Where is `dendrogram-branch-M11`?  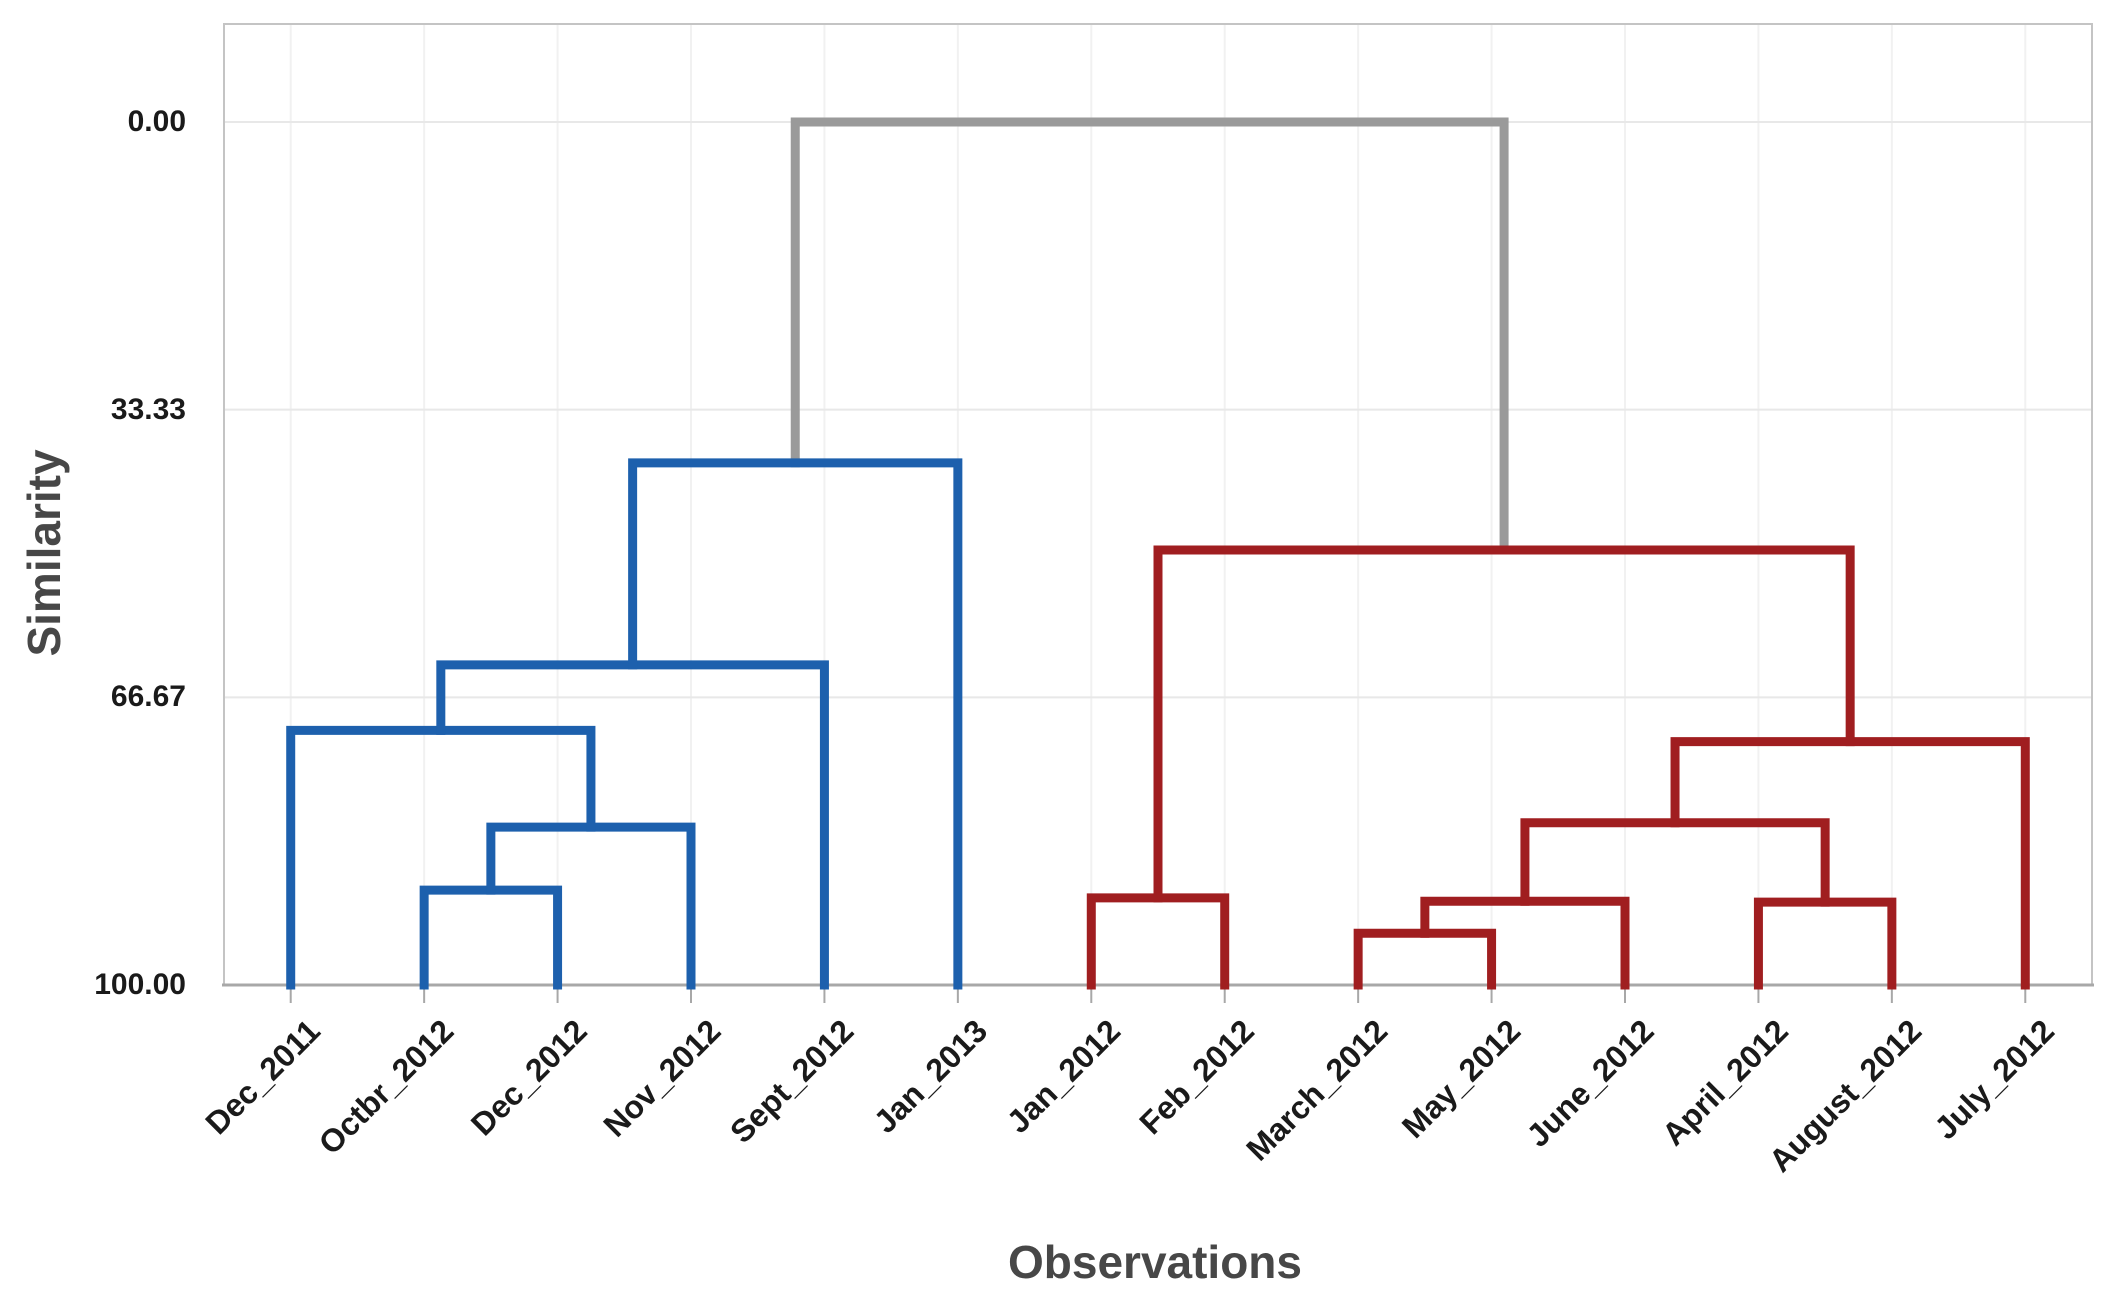 dendrogram-branch-M11 is located at coordinates (1504, 724).